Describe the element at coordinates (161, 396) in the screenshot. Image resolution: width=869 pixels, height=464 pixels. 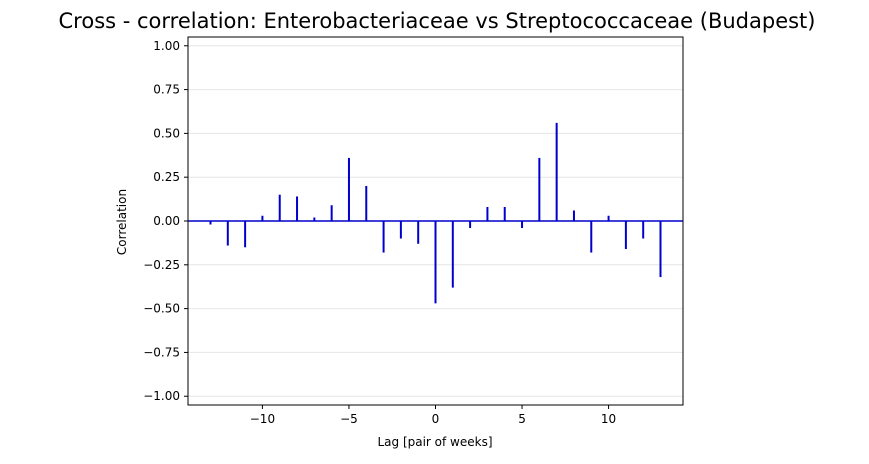
I see `y-tick-label: −1.00` at that location.